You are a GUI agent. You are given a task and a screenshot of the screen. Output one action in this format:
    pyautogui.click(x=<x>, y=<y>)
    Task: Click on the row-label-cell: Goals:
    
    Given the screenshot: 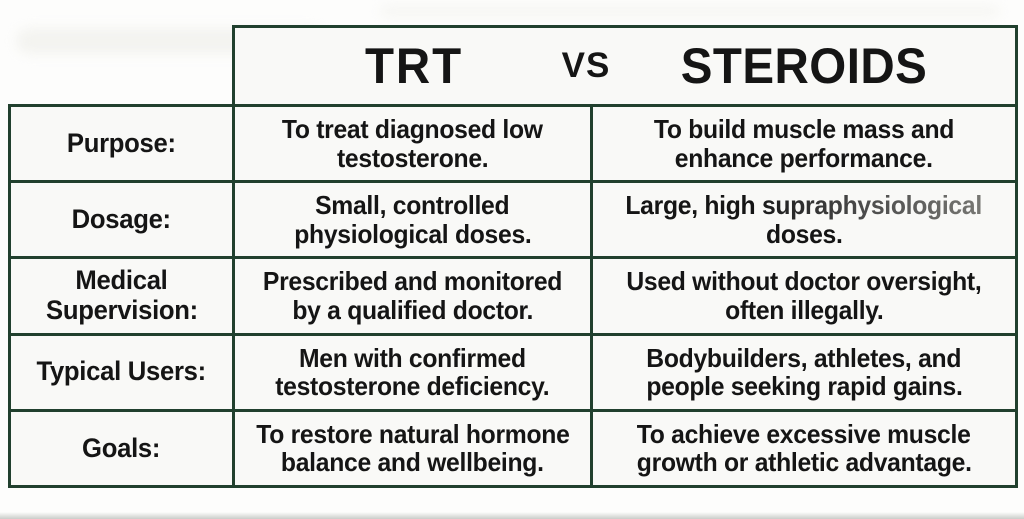 What is the action you would take?
    pyautogui.click(x=121, y=448)
    